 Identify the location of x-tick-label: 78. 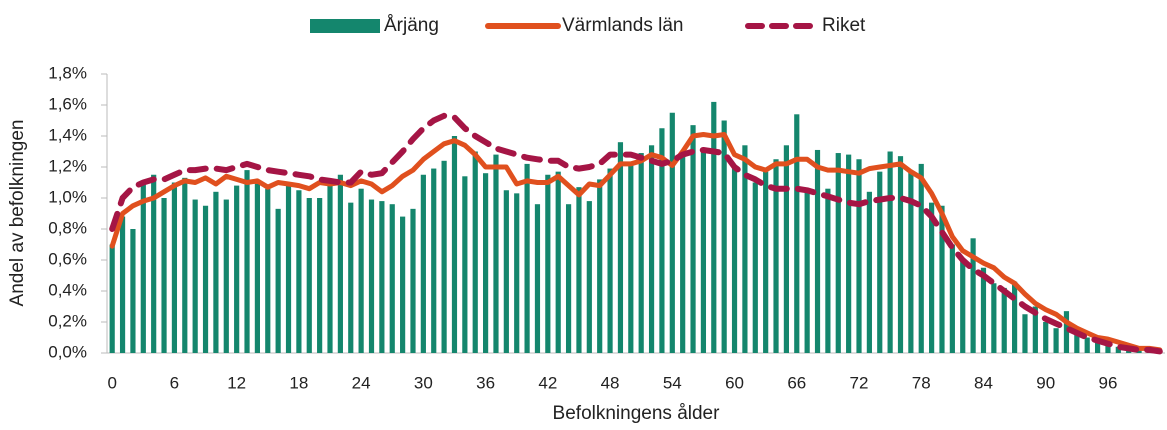
(921, 382).